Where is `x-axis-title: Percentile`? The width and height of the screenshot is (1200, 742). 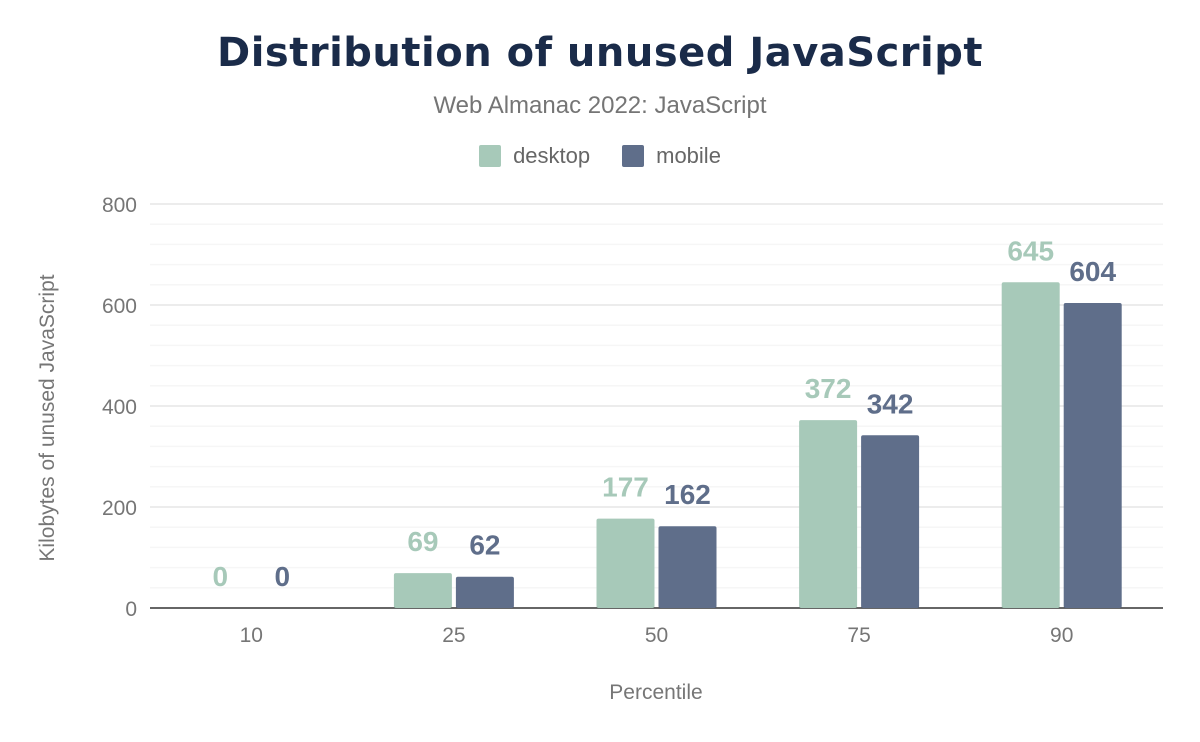
x-axis-title: Percentile is located at coordinates (655, 692).